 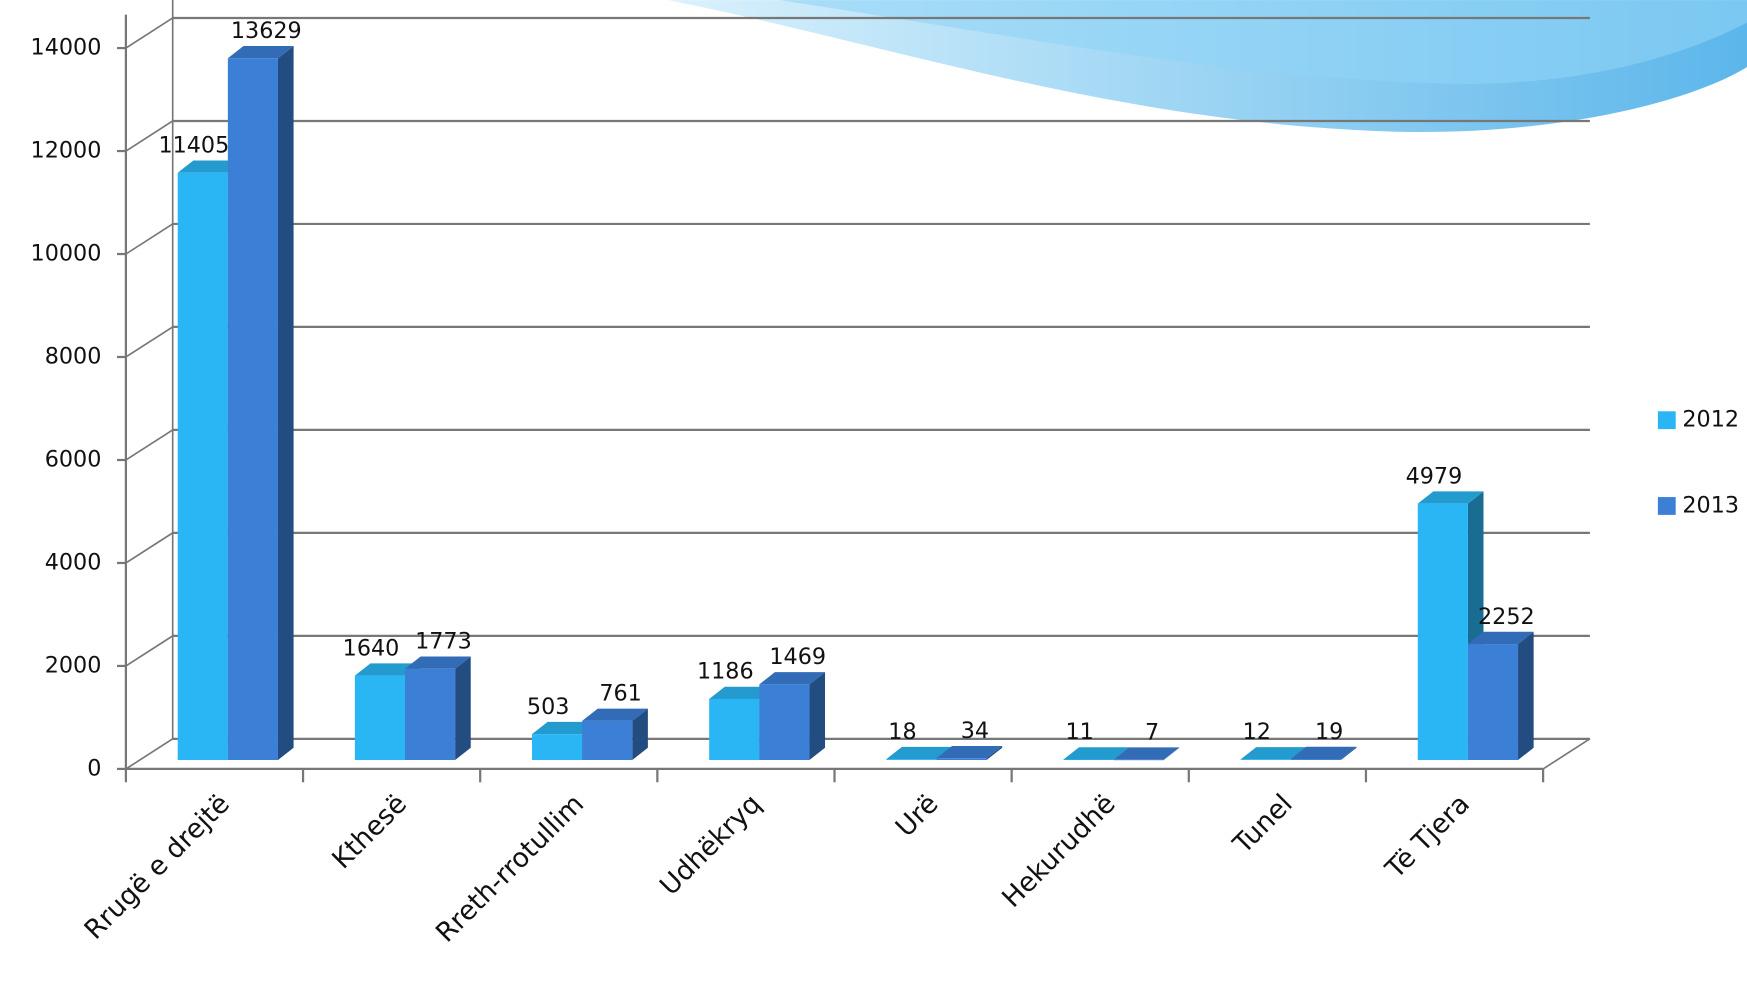 What do you see at coordinates (266, 31) in the screenshot?
I see `data-label: 13629` at bounding box center [266, 31].